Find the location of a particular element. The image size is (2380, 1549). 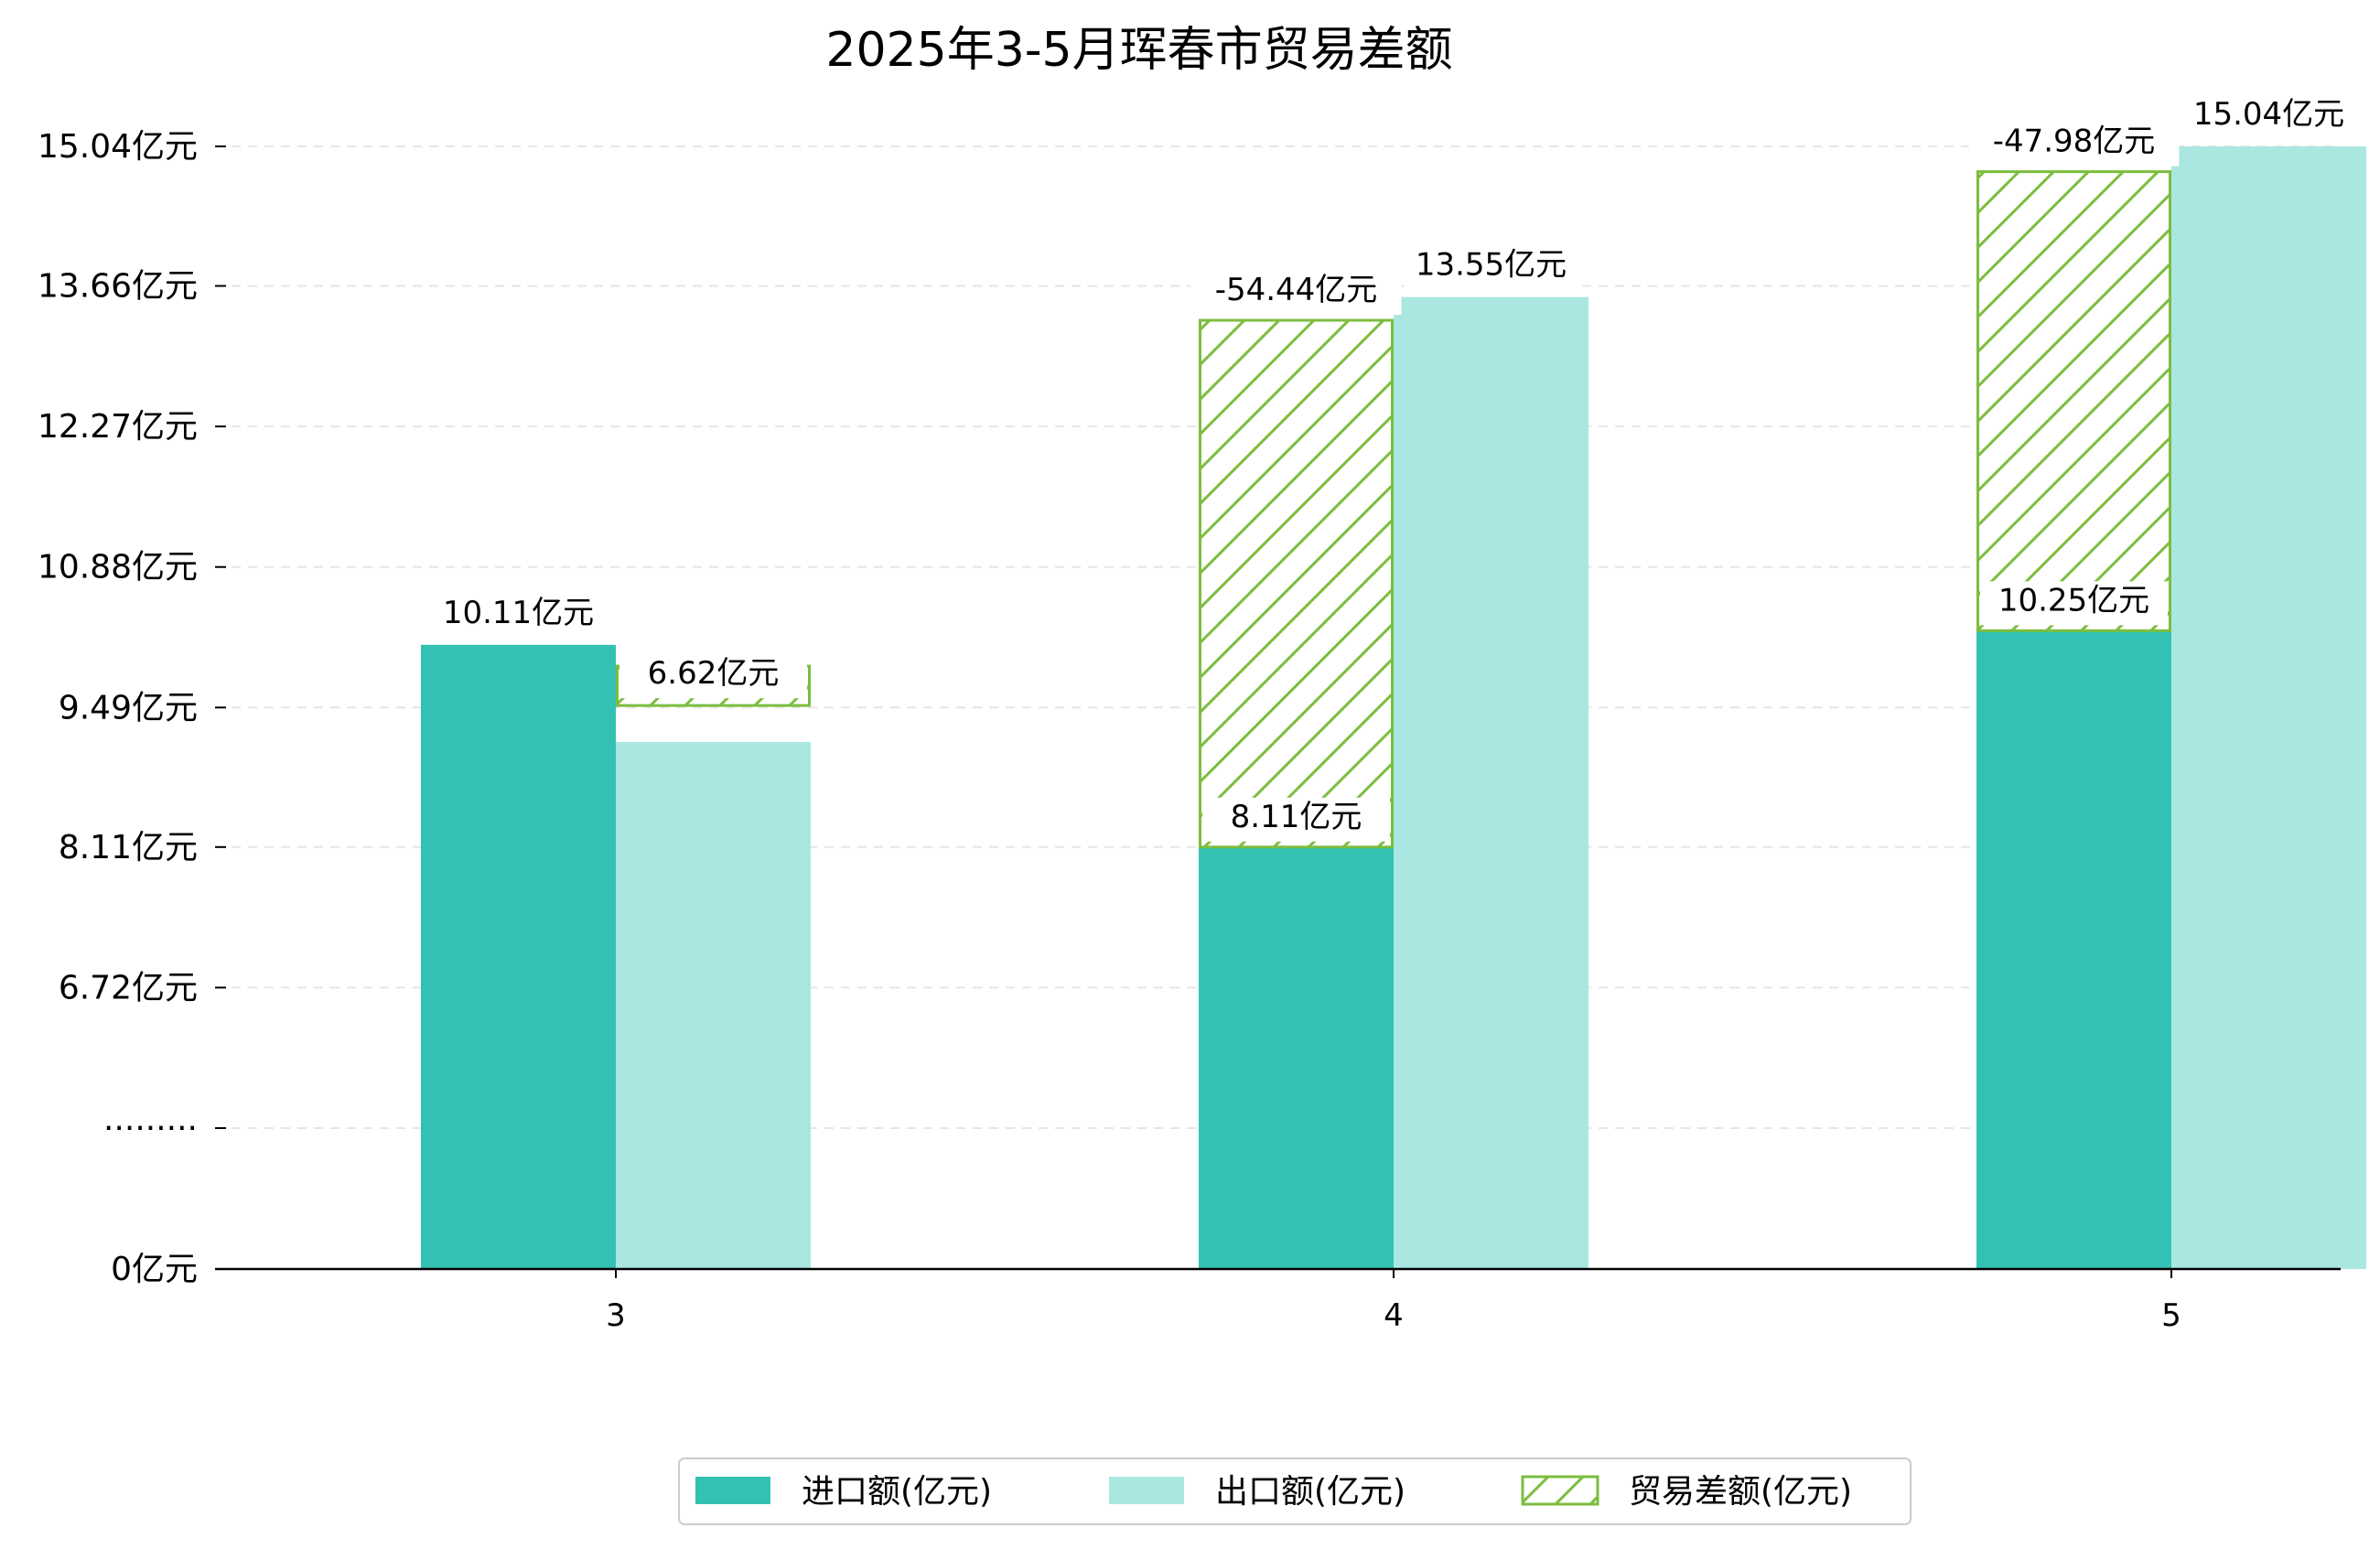

legend: 进口额(亿元) 出口额(亿元) 贸易差额(亿元) is located at coordinates (1295, 1491).